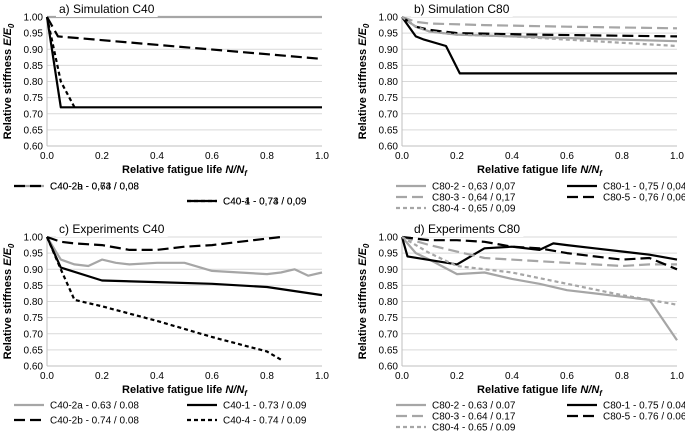  Describe the element at coordinates (644, 406) in the screenshot. I see `legend-label: C80-1 - 0.75 / 0.04` at that location.